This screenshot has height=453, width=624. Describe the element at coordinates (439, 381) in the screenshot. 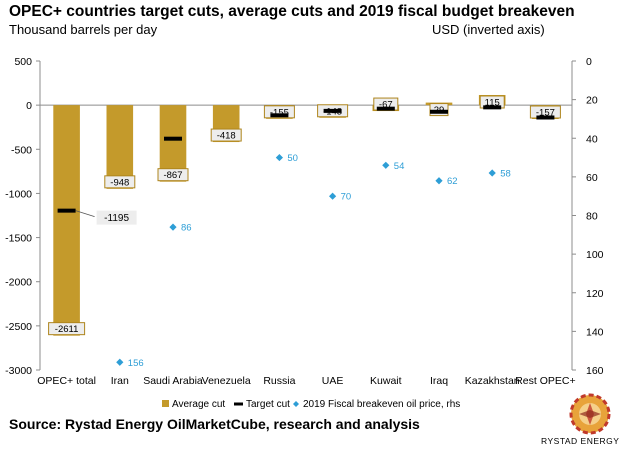

I see `category-label: Iraq` at that location.